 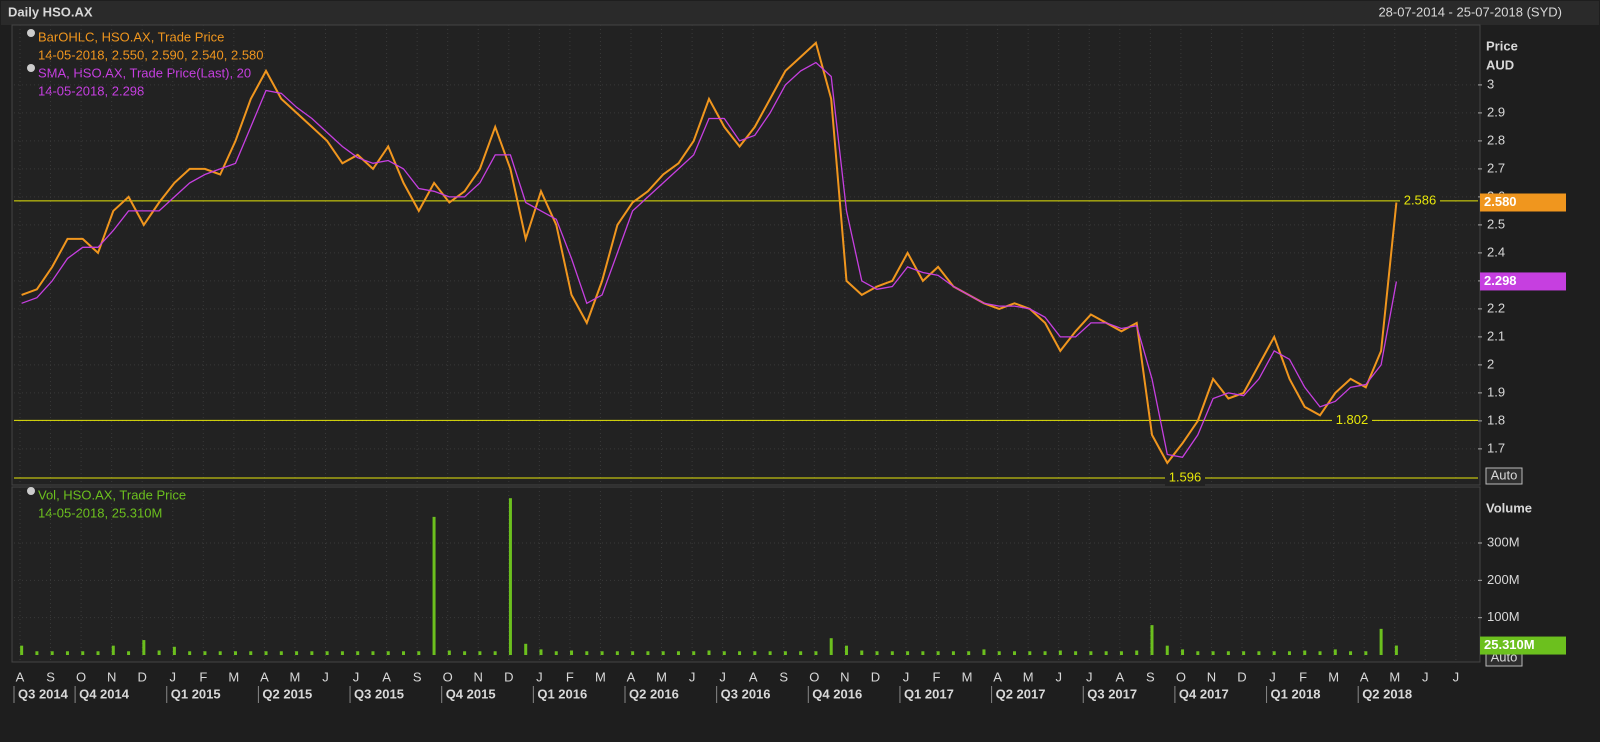 What do you see at coordinates (1496, 139) in the screenshot?
I see `y-tick-label: 2.8` at bounding box center [1496, 139].